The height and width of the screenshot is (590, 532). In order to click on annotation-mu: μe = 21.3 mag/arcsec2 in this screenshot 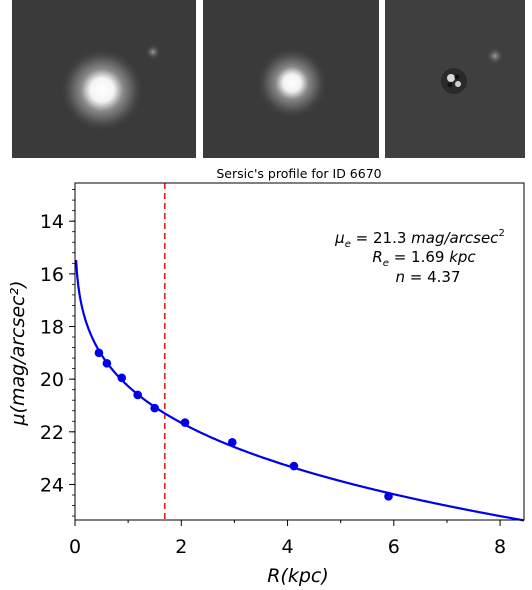, I will do `click(419, 239)`.